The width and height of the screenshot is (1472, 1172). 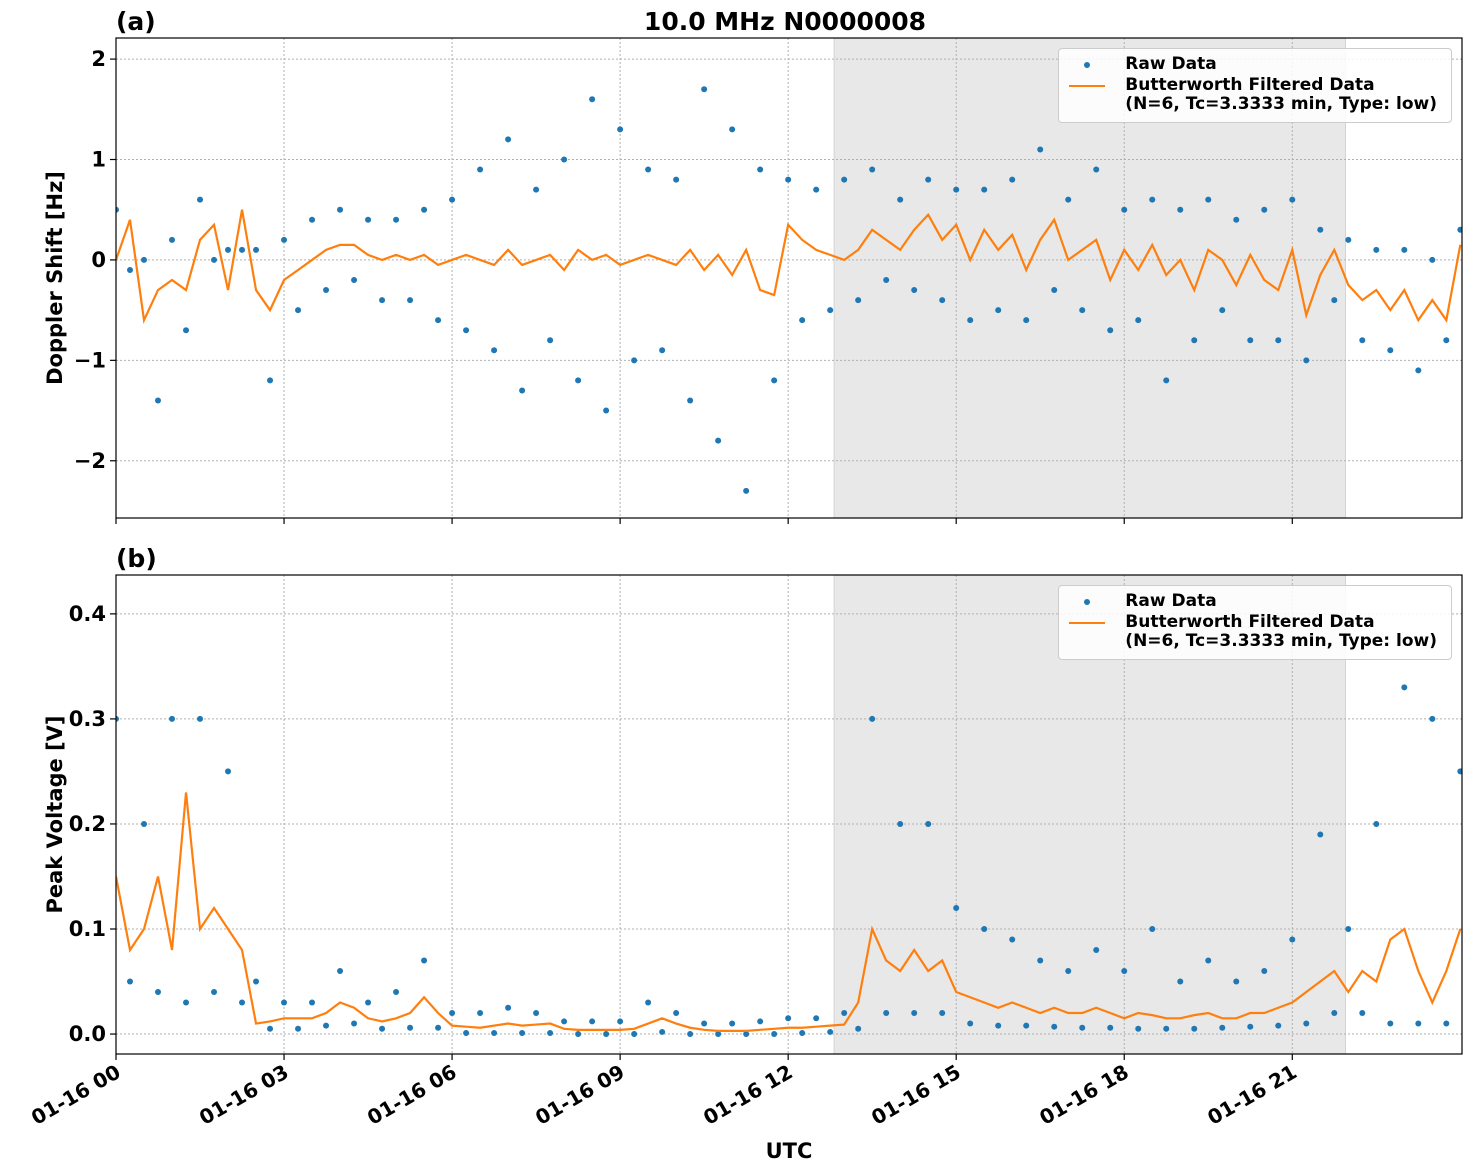 What do you see at coordinates (55, 814) in the screenshot?
I see `y-axis-label: Peak Voltage [V]` at bounding box center [55, 814].